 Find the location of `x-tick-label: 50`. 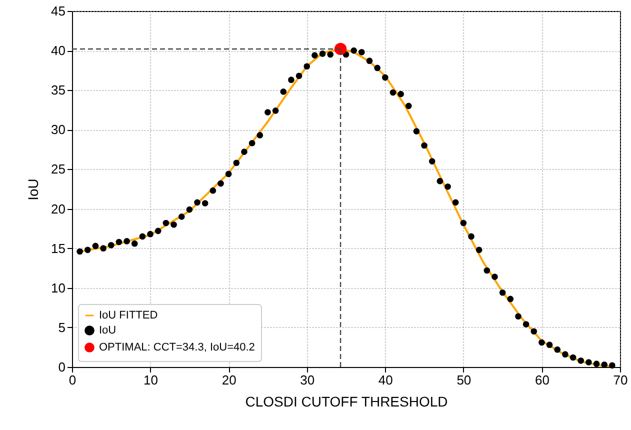

x-tick-label: 50 is located at coordinates (464, 380).